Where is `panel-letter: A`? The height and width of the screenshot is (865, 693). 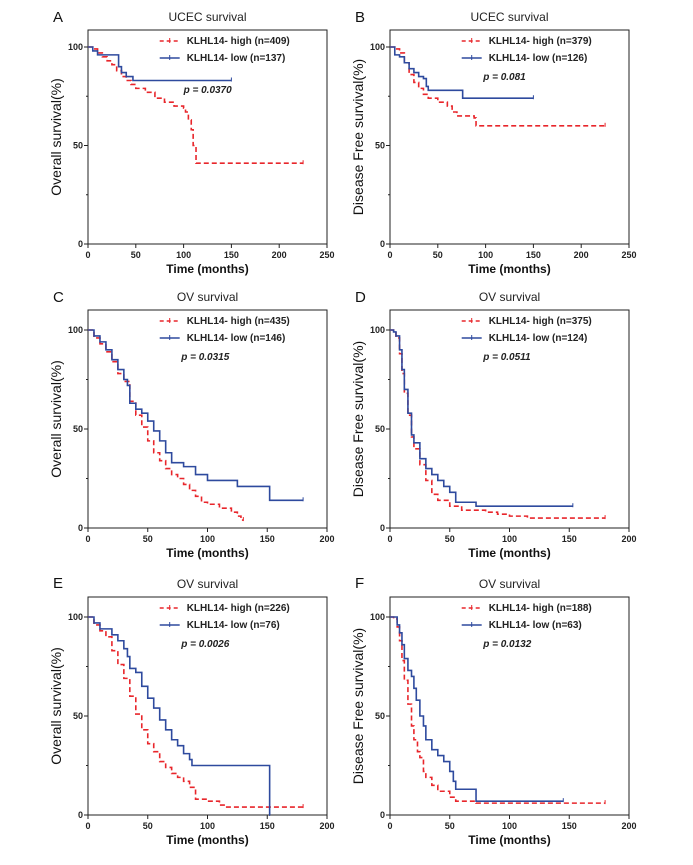 panel-letter: A is located at coordinates (58, 17).